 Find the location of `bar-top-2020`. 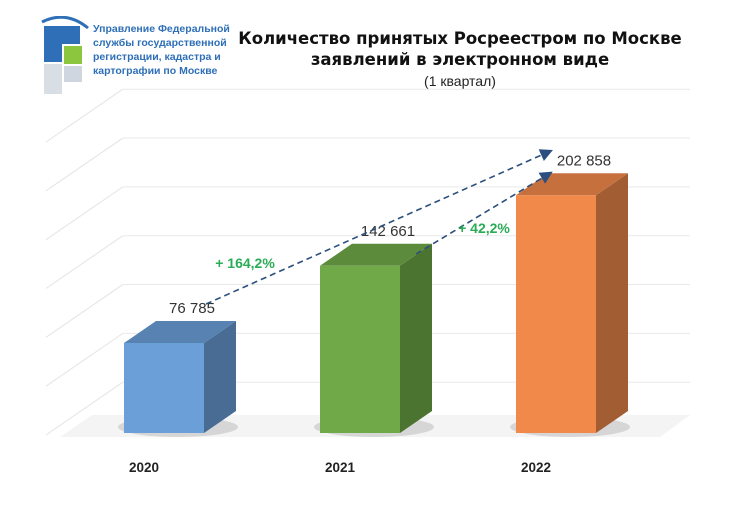

bar-top-2020 is located at coordinates (180, 332).